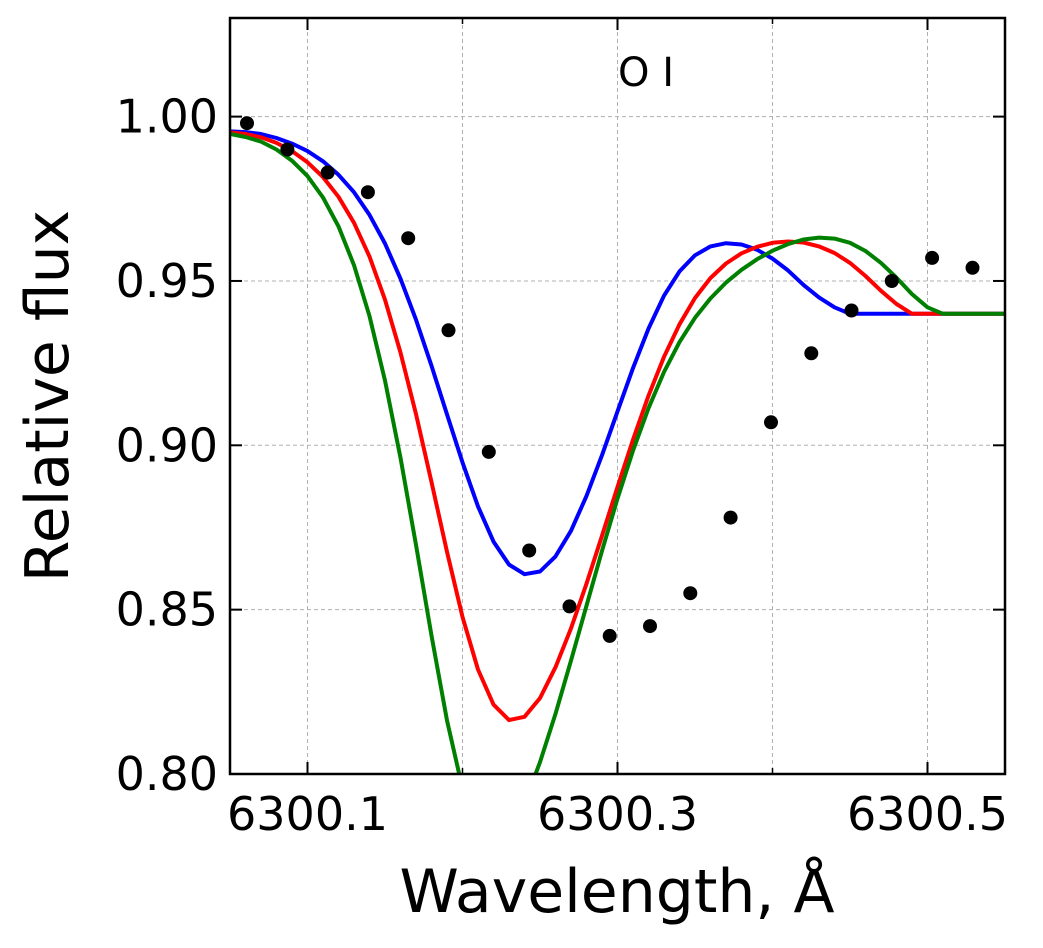 The width and height of the screenshot is (1043, 948). What do you see at coordinates (616, 891) in the screenshot?
I see `x-axis-label: Wavelength, Å` at bounding box center [616, 891].